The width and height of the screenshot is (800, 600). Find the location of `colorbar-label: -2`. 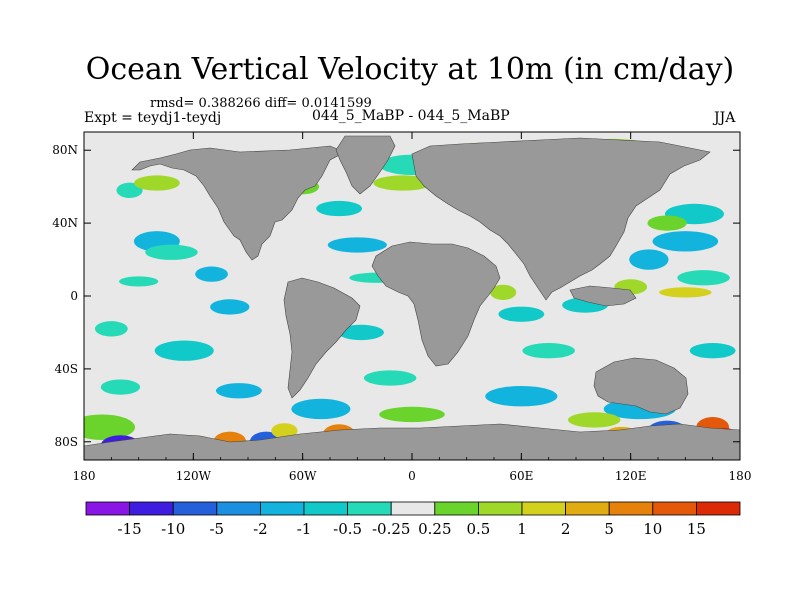

colorbar-label: -2 is located at coordinates (260, 529).